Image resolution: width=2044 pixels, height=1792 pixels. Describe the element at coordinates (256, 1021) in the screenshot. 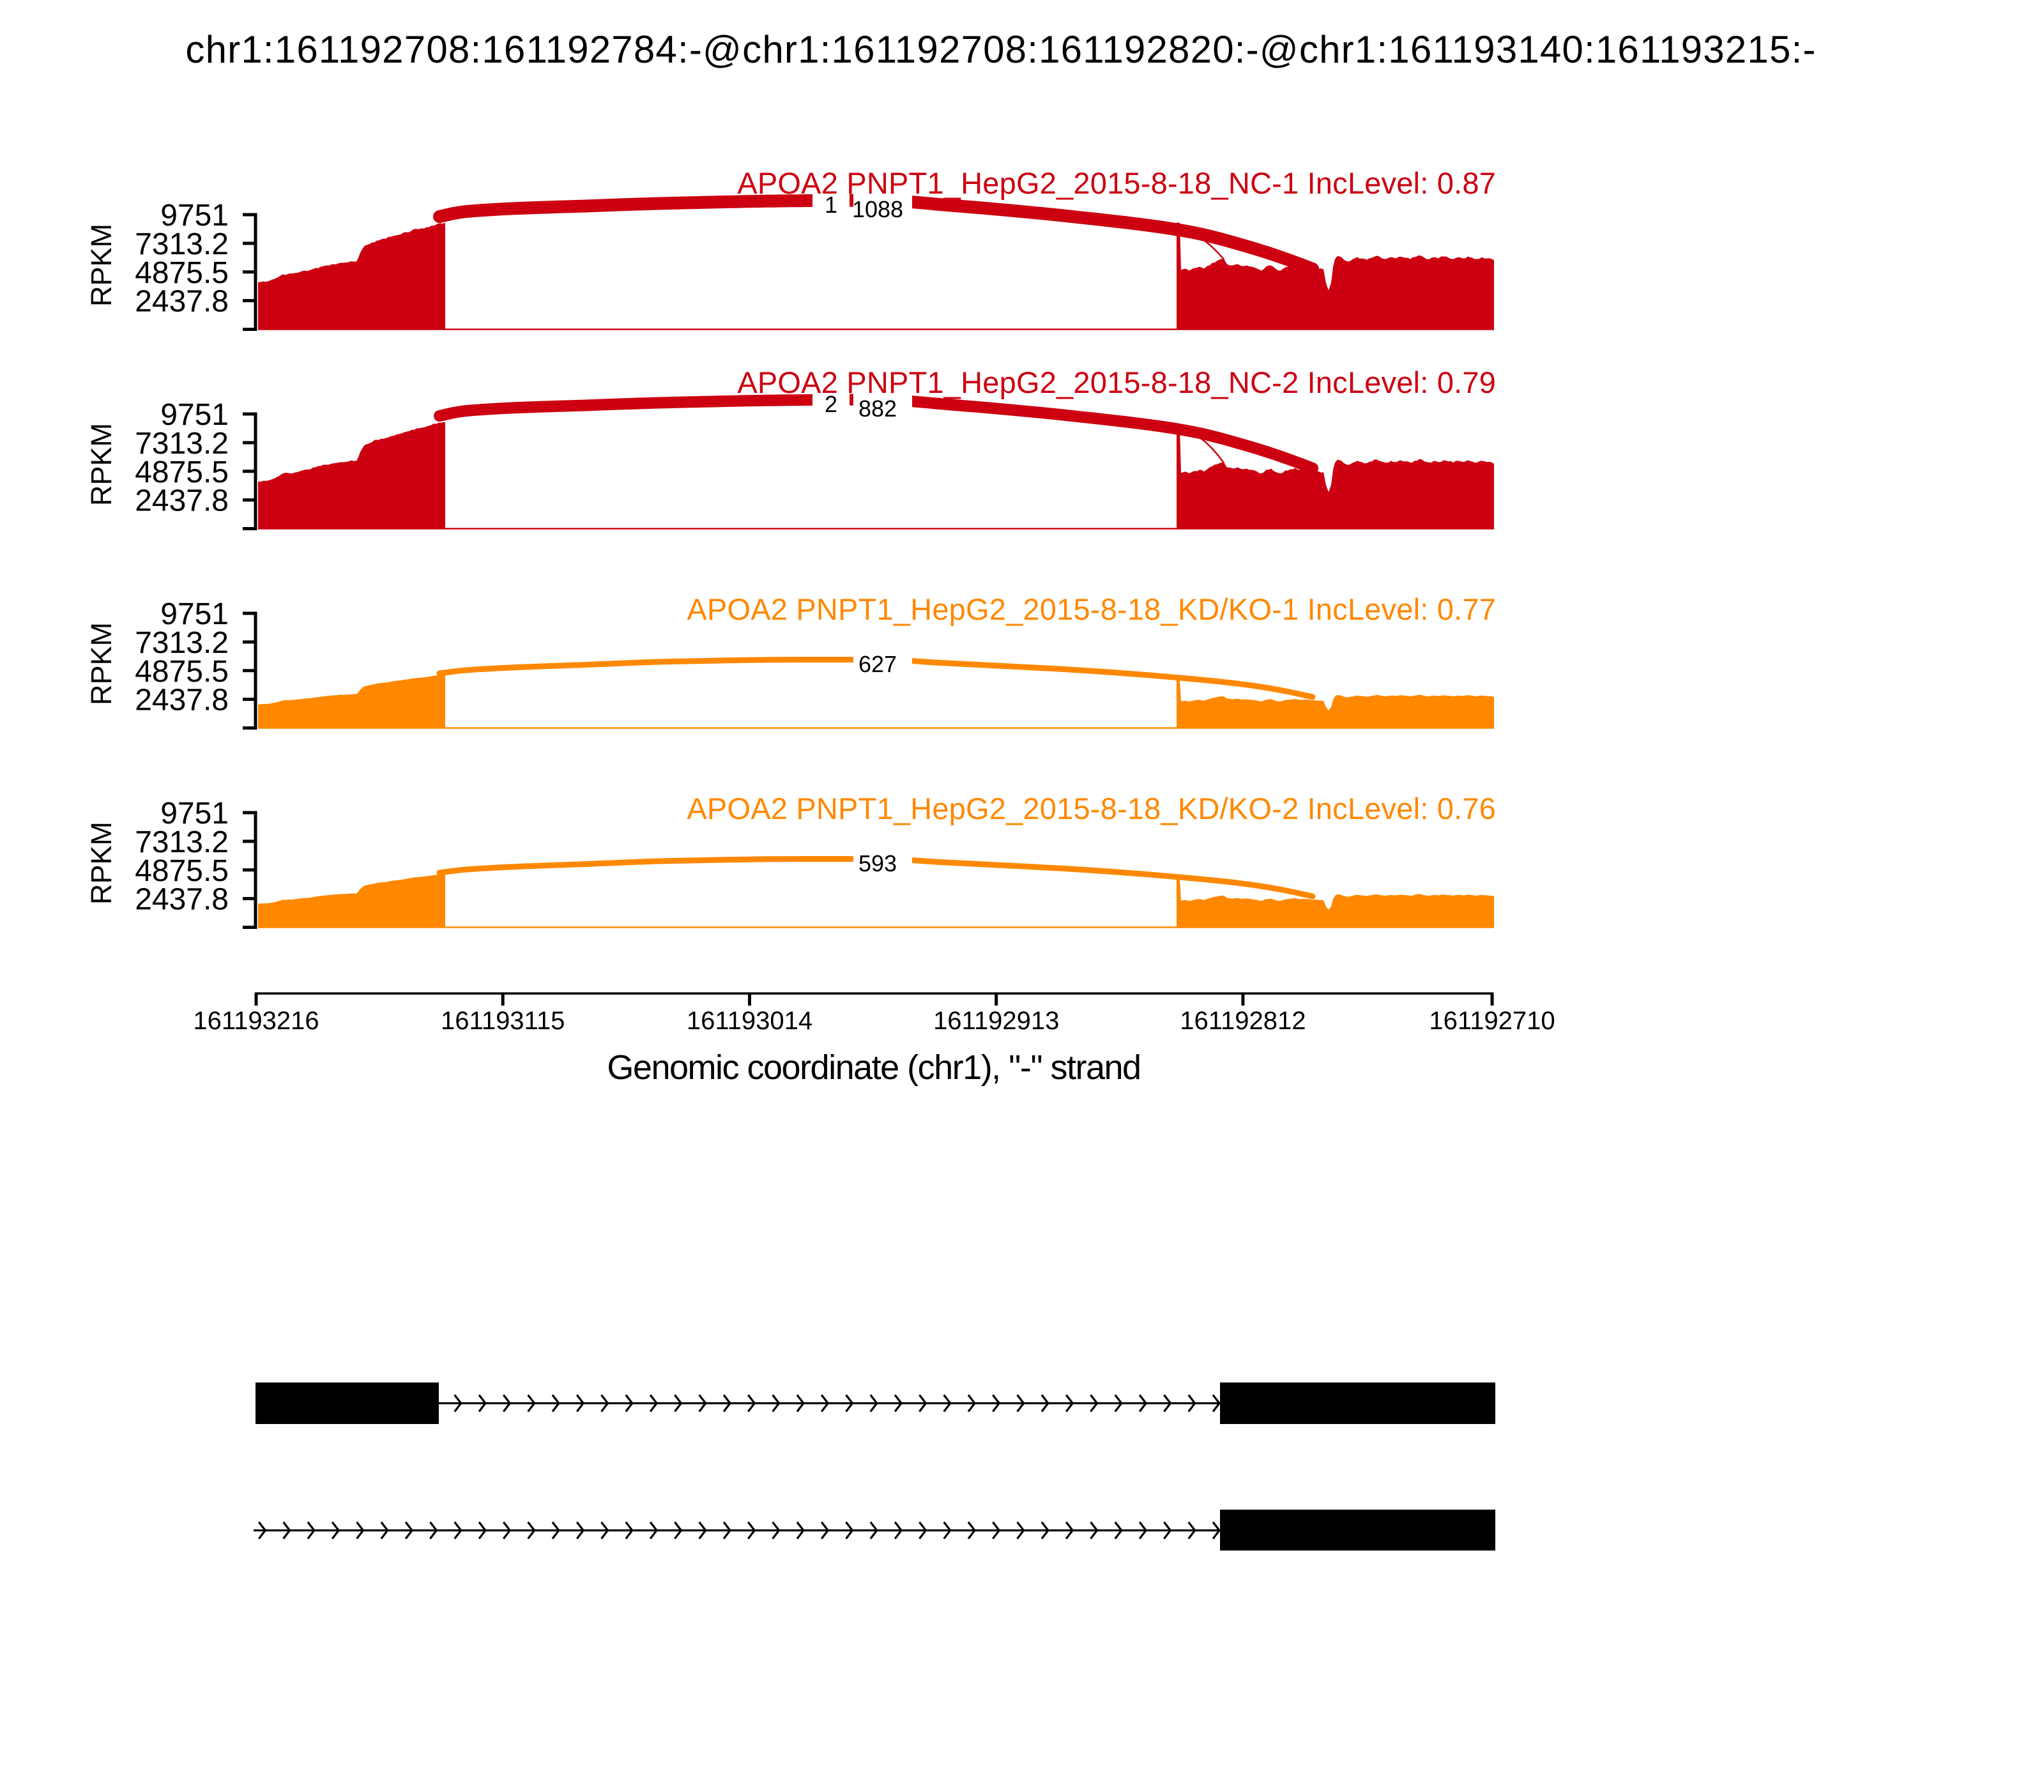

I see `svg-text: 161193216` at that location.